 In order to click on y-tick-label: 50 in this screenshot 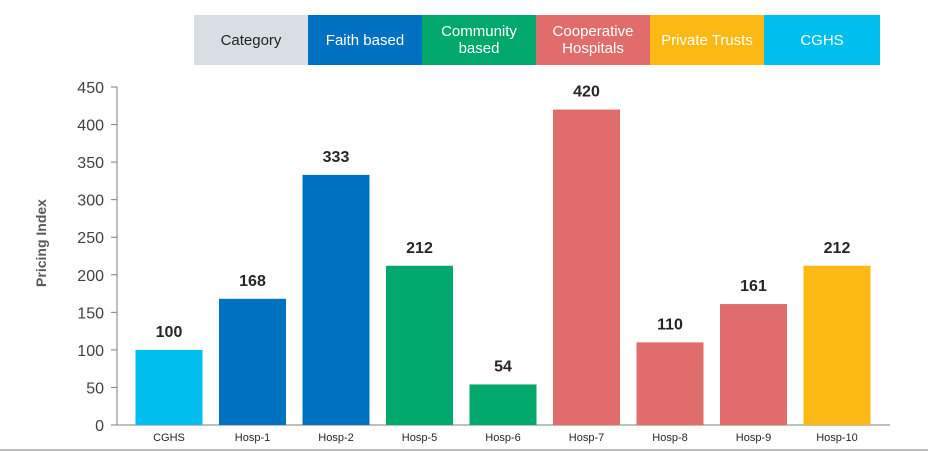, I will do `click(95, 388)`.